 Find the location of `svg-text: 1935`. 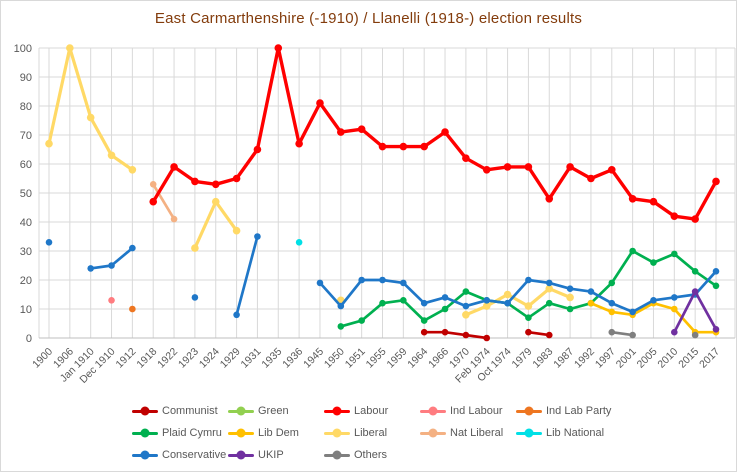

svg-text: 1935 is located at coordinates (271, 358).